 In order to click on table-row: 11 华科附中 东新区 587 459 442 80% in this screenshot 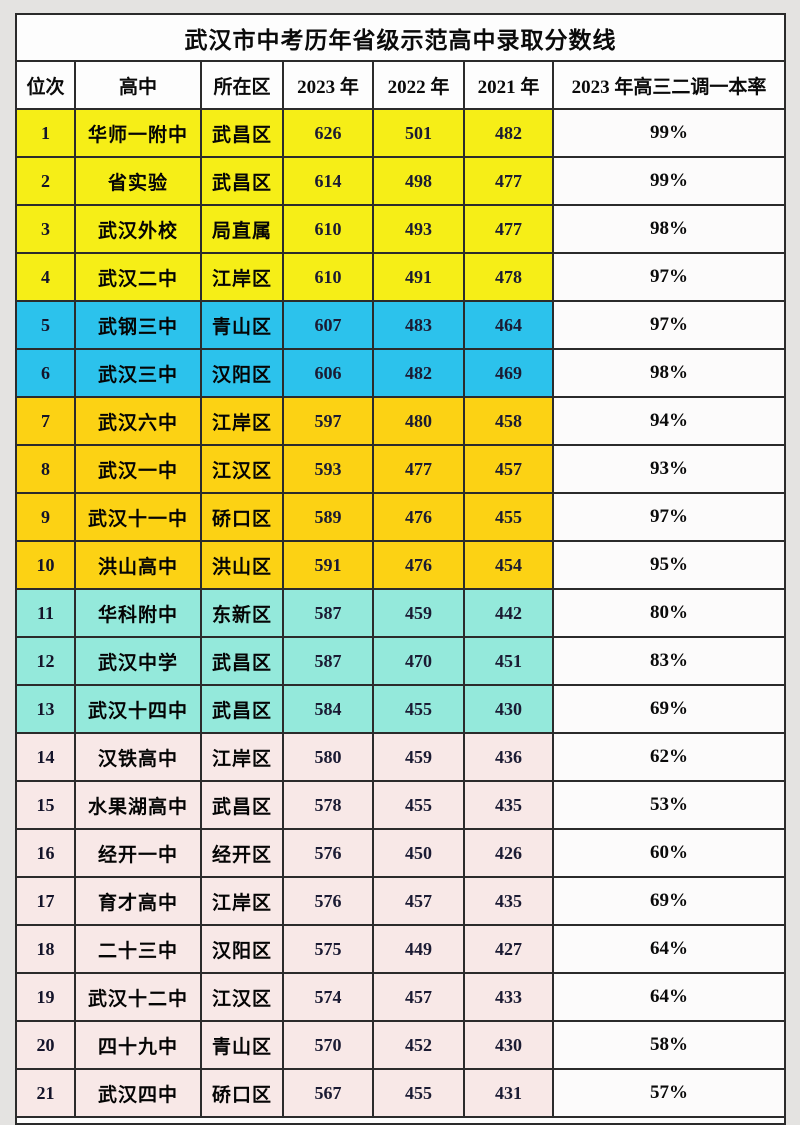, I will do `click(400, 614)`.